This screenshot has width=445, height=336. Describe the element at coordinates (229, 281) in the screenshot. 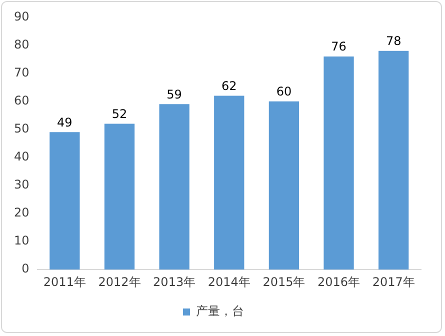

I see `x-tick-label: 2014年` at that location.